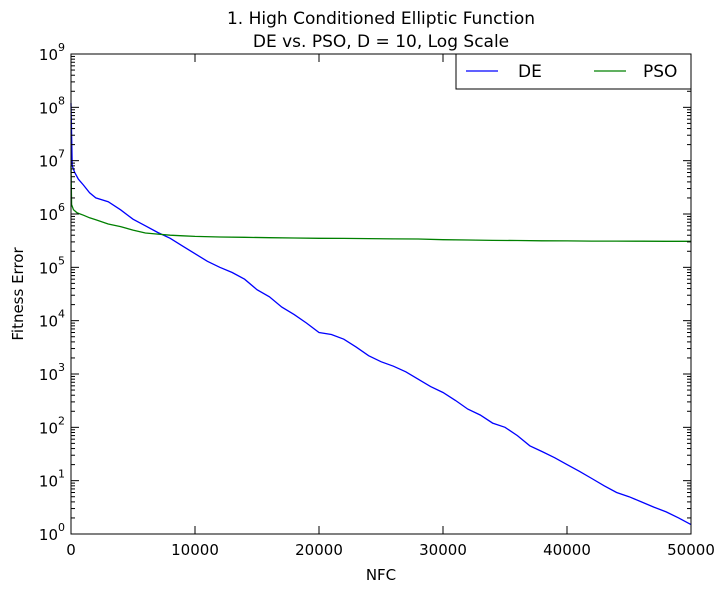 This screenshot has width=727, height=592. Describe the element at coordinates (52, 105) in the screenshot. I see `y-tick-label: 10⁸` at that location.